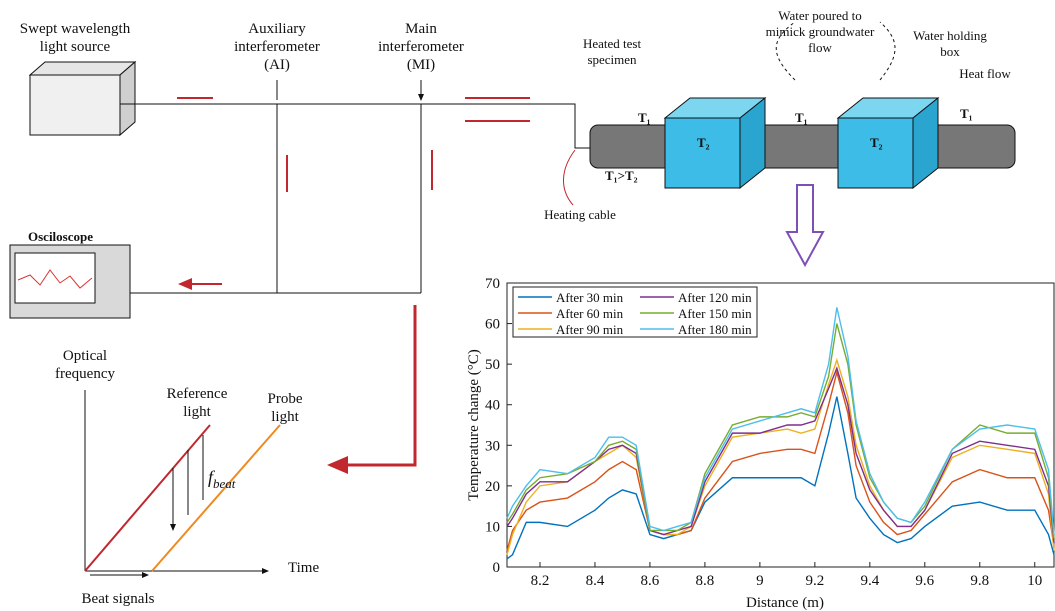 The image size is (1055, 611). What do you see at coordinates (621, 175) in the screenshot?
I see `label: T₁>T₂` at bounding box center [621, 175].